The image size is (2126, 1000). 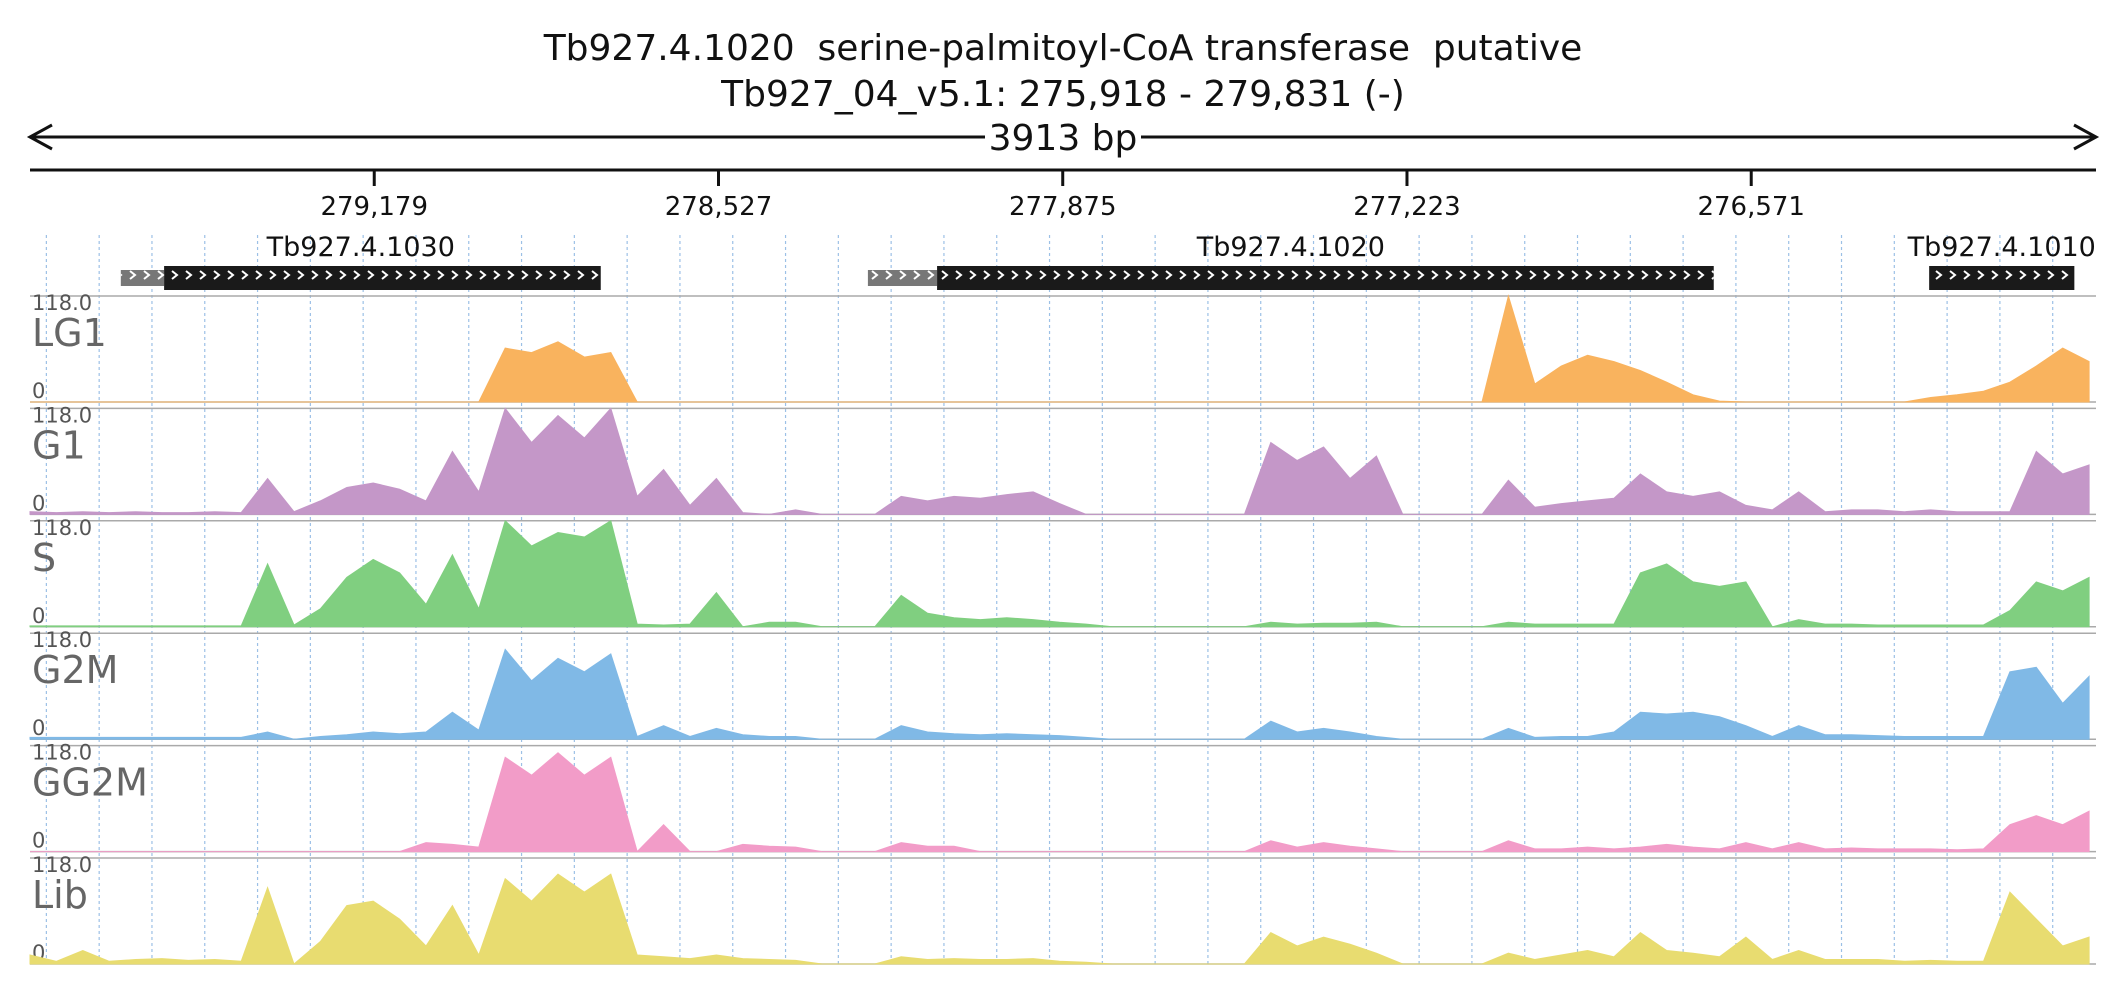 What do you see at coordinates (75, 670) in the screenshot?
I see `track-name: G2M` at bounding box center [75, 670].